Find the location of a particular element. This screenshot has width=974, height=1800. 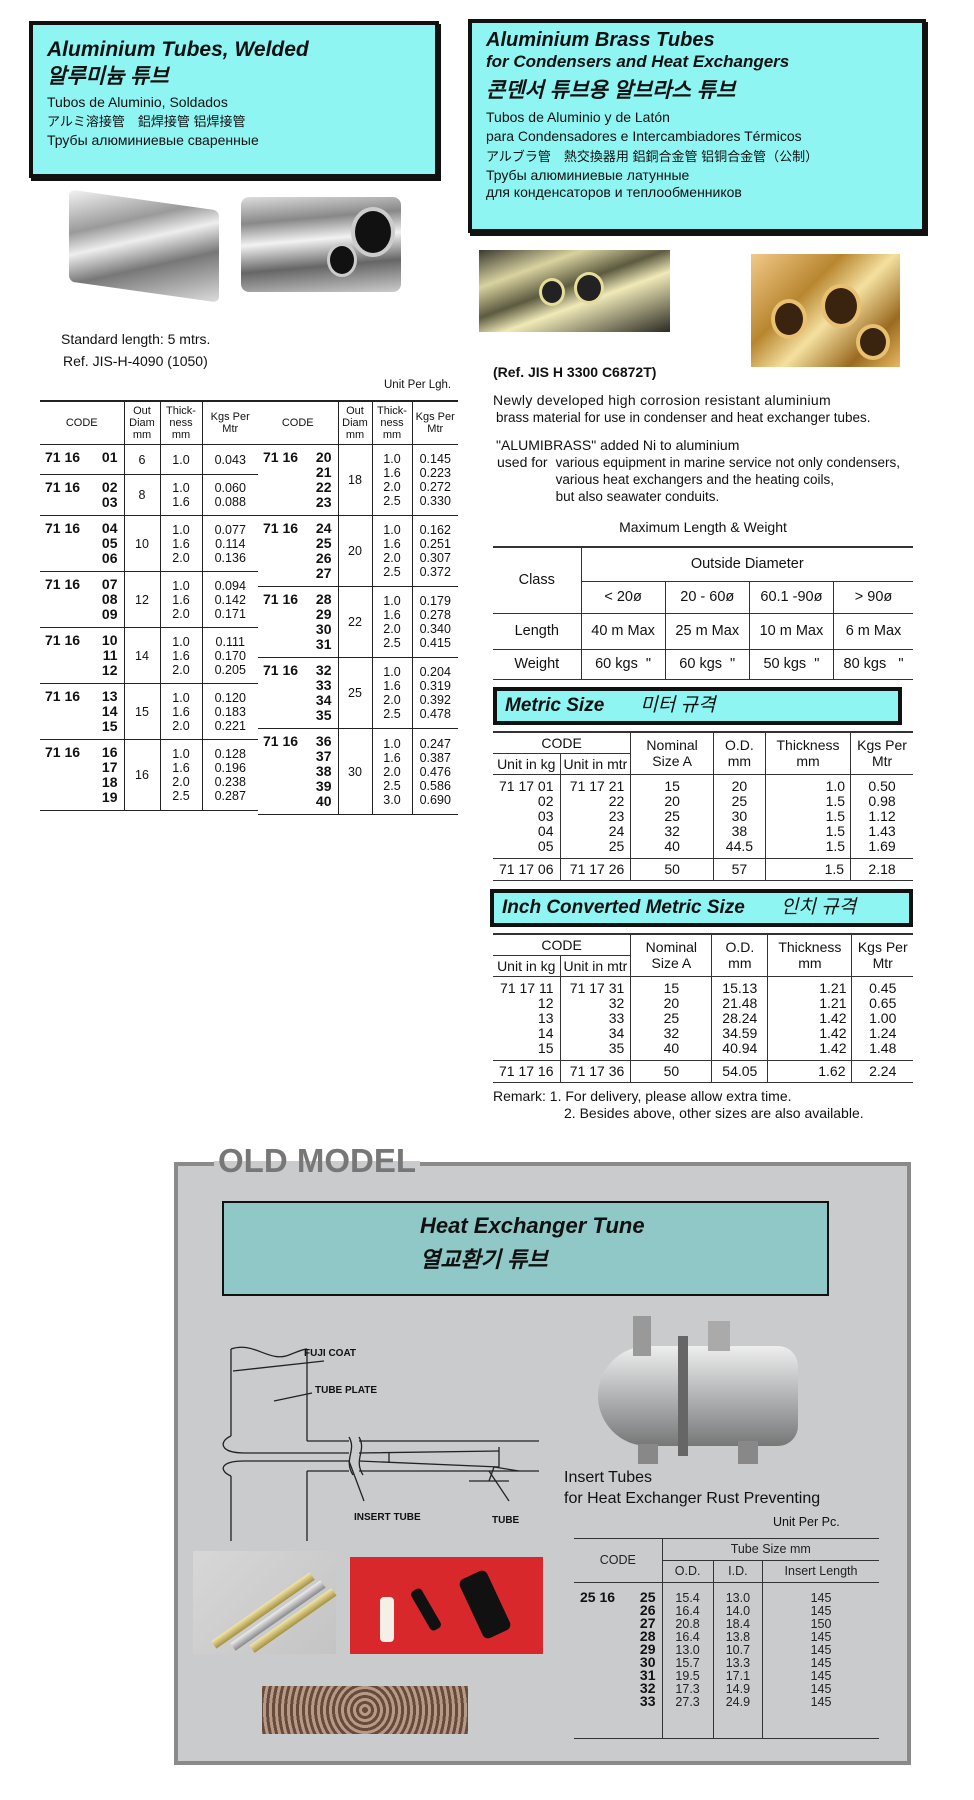

code-suffix: 15 is located at coordinates (109, 726).